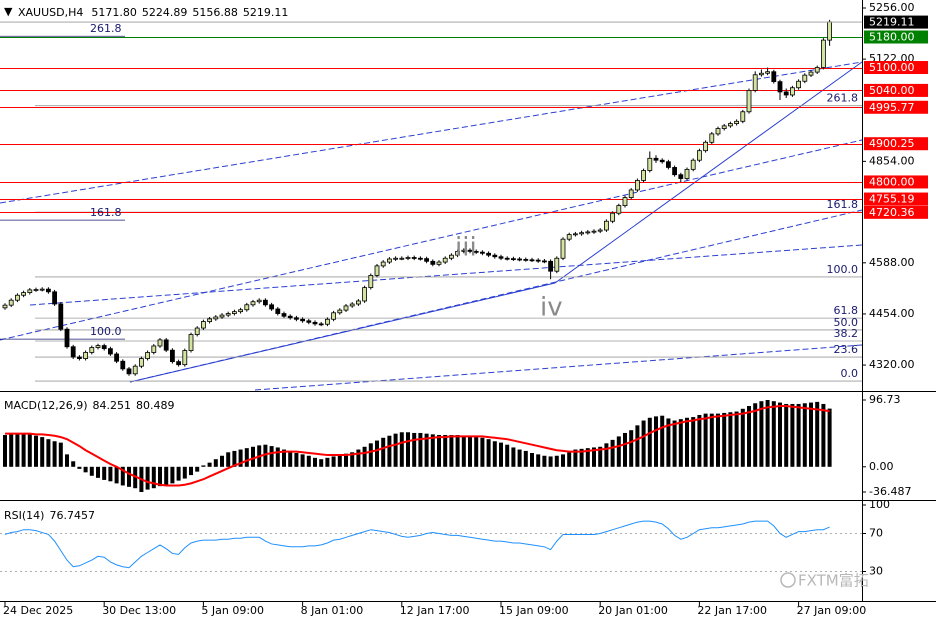 The width and height of the screenshot is (936, 624). What do you see at coordinates (892, 22) in the screenshot?
I see `price-label: 5219.11` at bounding box center [892, 22].